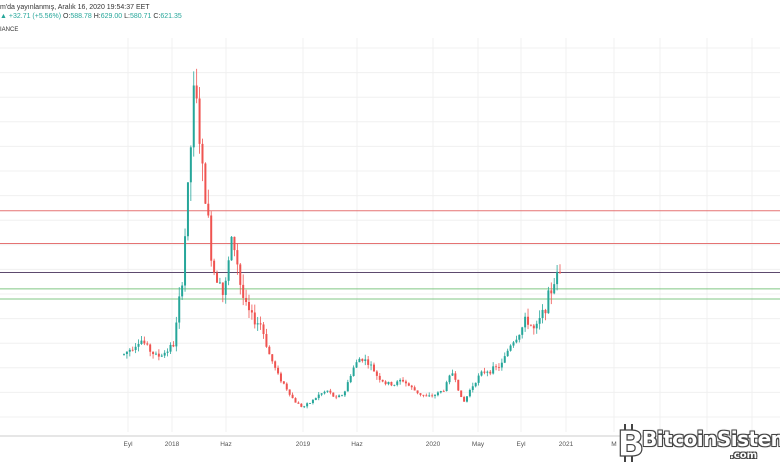 The image size is (780, 470). What do you see at coordinates (140, 16) in the screenshot?
I see `low-value: 580.71` at bounding box center [140, 16].